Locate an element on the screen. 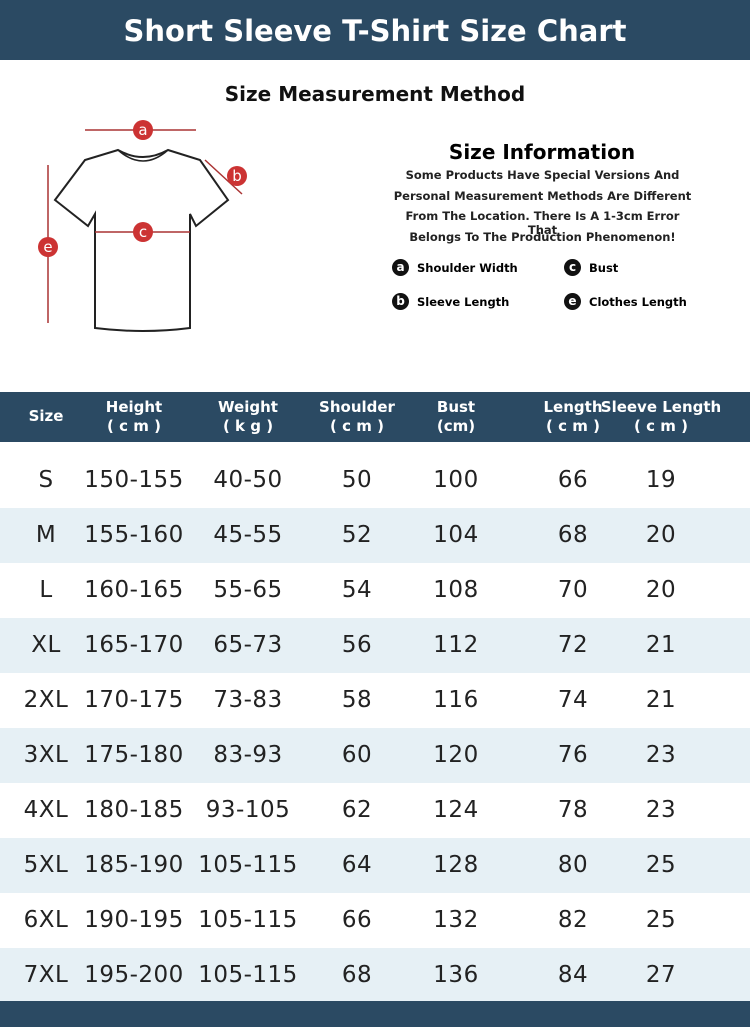 The height and width of the screenshot is (1027, 750). column-header: Weight( k g ) is located at coordinates (248, 417).